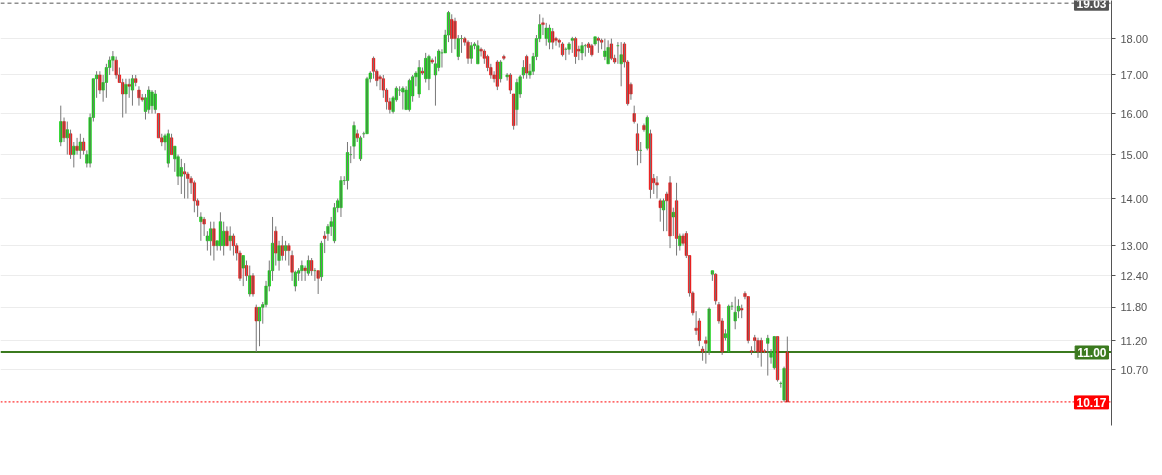 This screenshot has width=1162, height=475. Describe the element at coordinates (1134, 154) in the screenshot. I see `y-tick-label: 15.00` at that location.